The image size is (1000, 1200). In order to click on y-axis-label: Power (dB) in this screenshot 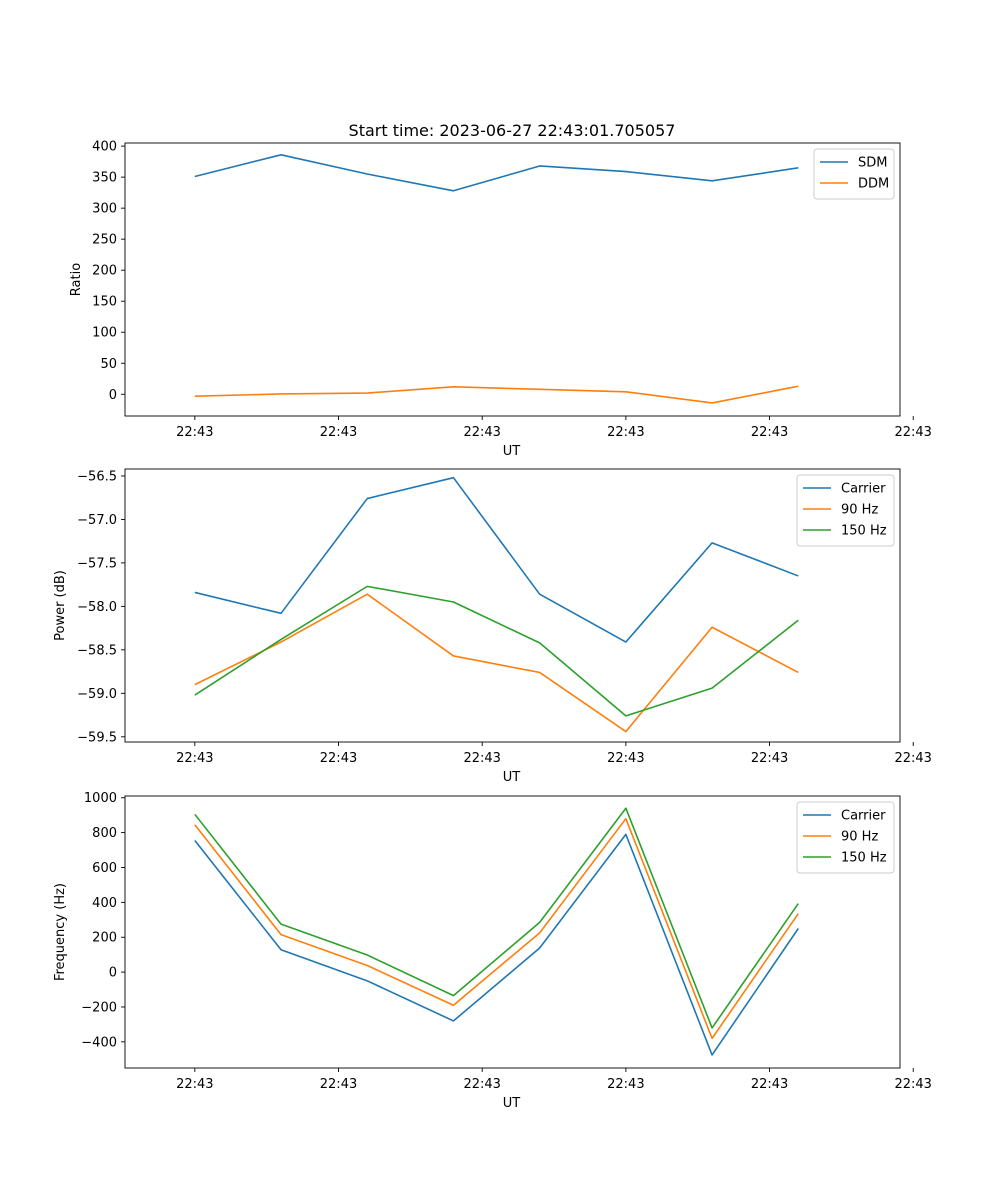, I will do `click(60, 605)`.